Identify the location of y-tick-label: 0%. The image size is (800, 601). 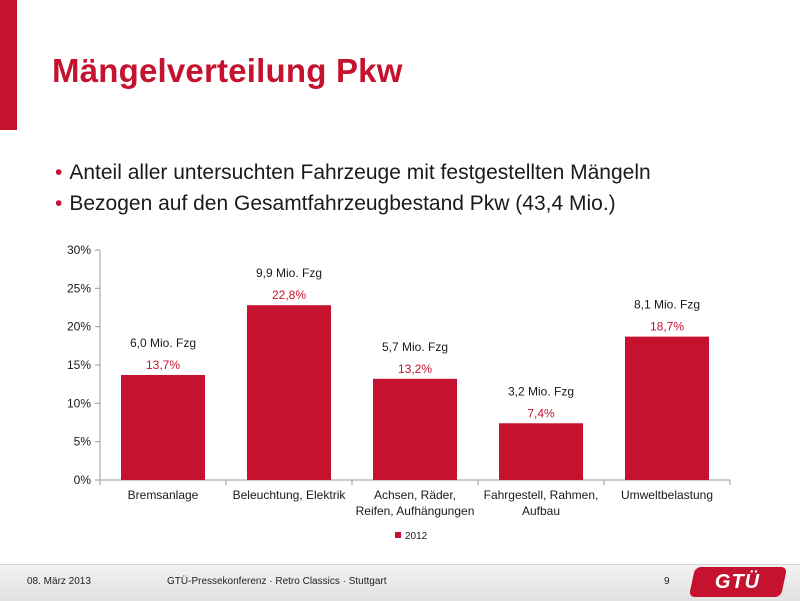
(83, 480).